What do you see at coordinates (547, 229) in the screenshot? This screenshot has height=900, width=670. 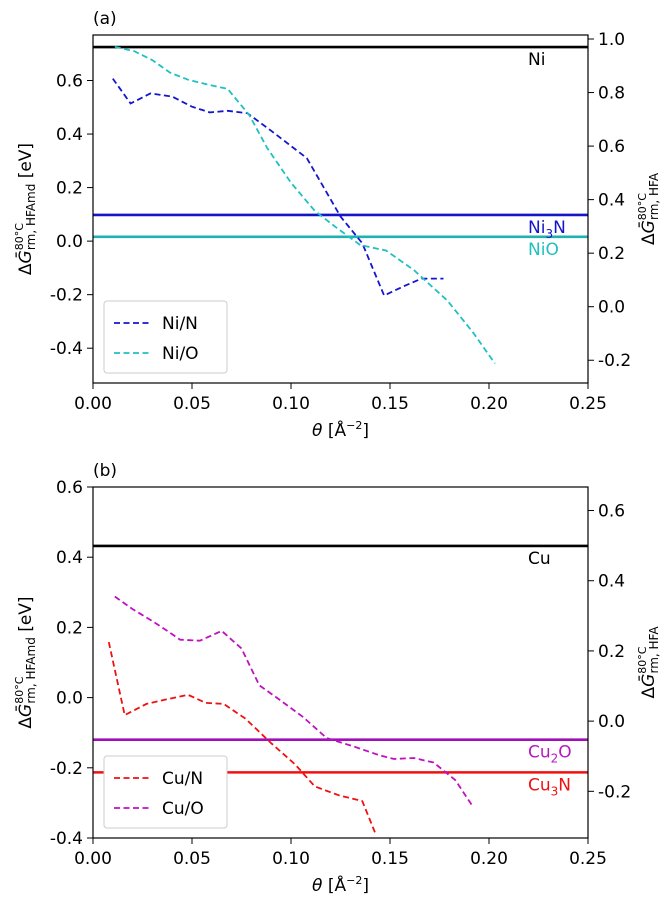 I see `hline-label: Ni3N` at bounding box center [547, 229].